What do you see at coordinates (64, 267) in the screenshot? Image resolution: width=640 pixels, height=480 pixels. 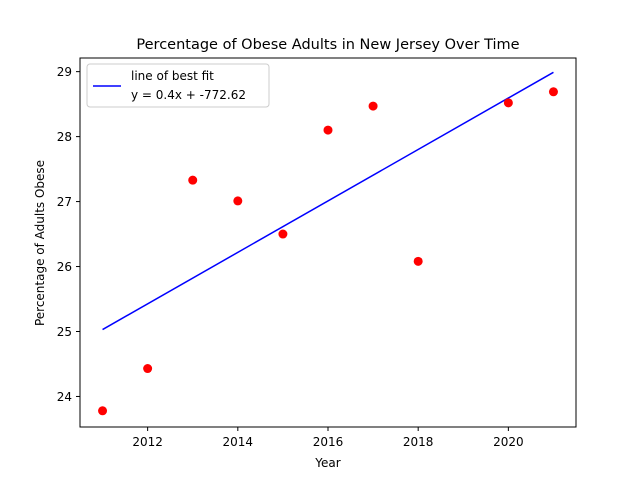 I see `y-tick-label: 26` at bounding box center [64, 267].